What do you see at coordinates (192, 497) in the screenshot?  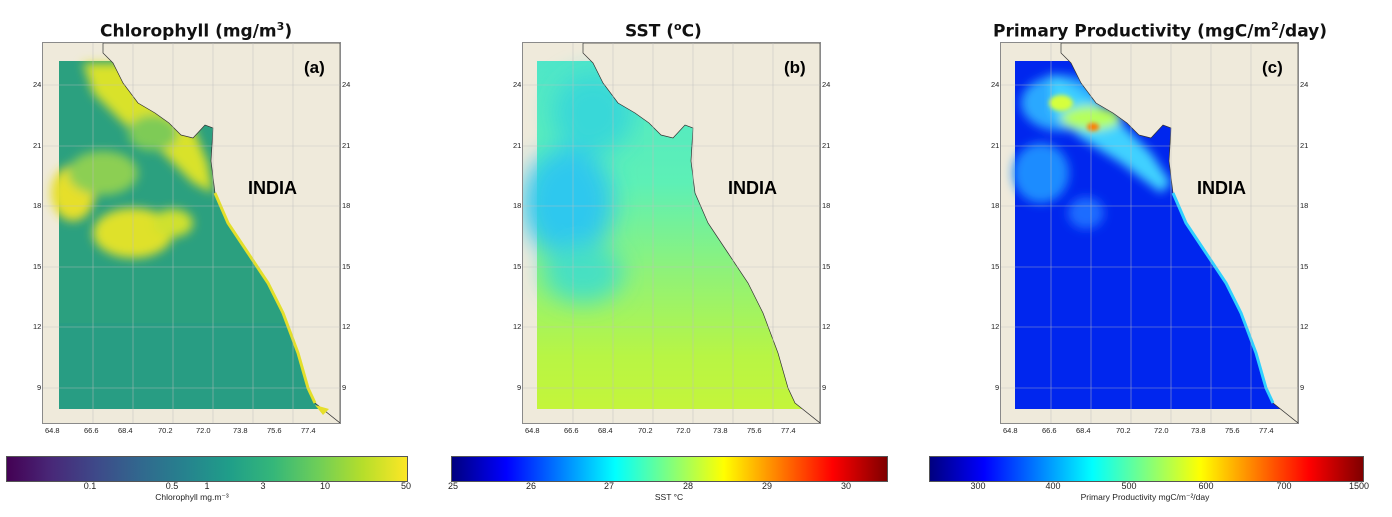 I see `colorbar-label: Chlorophyll mg.m⁻³` at bounding box center [192, 497].